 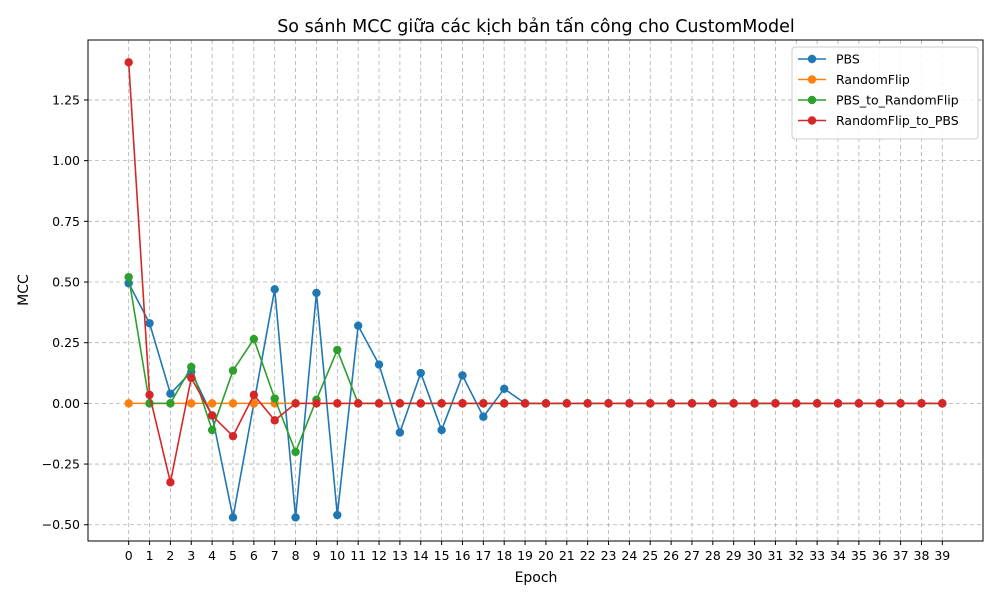 What do you see at coordinates (483, 555) in the screenshot?
I see `x-tick-label: 17` at bounding box center [483, 555].